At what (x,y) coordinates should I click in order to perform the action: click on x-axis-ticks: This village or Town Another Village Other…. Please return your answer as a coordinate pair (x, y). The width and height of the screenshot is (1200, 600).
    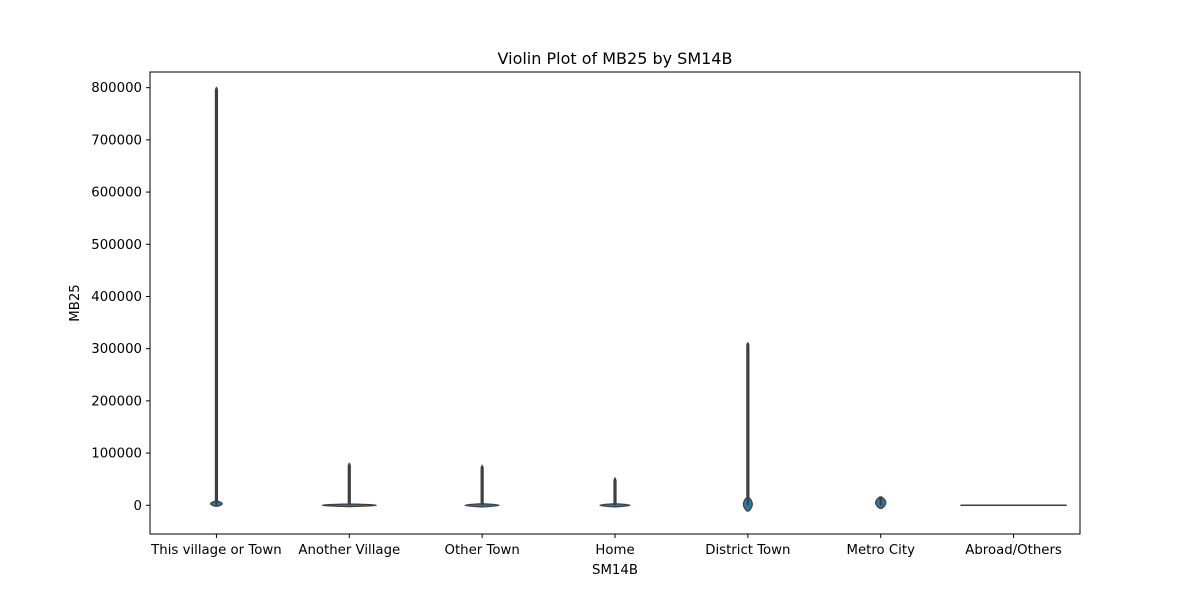
    Looking at the image, I should click on (606, 546).